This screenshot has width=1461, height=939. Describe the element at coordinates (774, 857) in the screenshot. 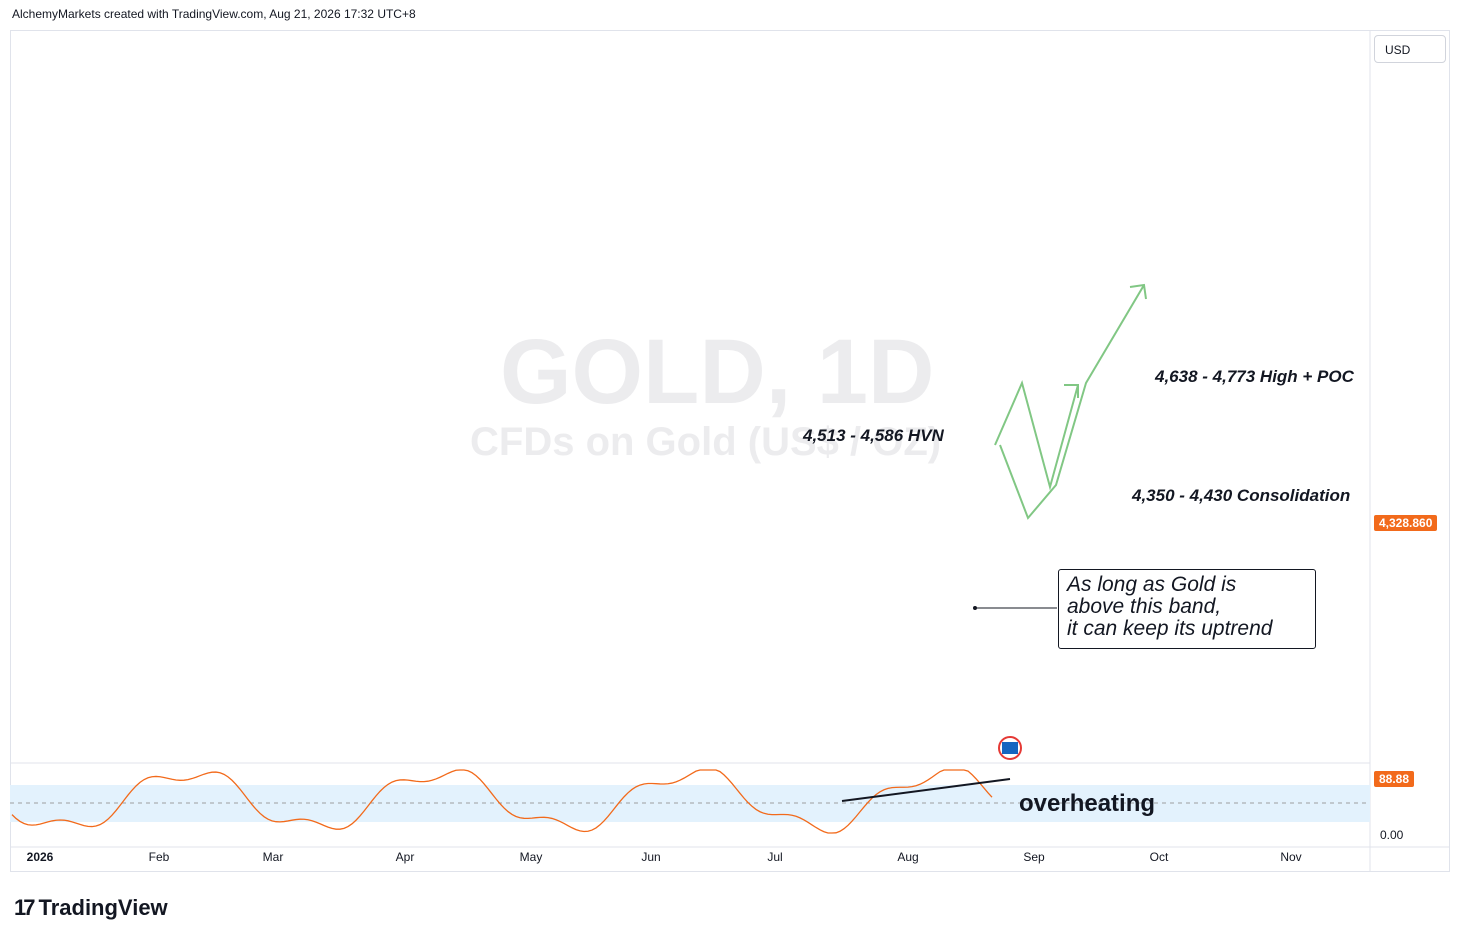

I see `x-tick-6: Jul` at that location.